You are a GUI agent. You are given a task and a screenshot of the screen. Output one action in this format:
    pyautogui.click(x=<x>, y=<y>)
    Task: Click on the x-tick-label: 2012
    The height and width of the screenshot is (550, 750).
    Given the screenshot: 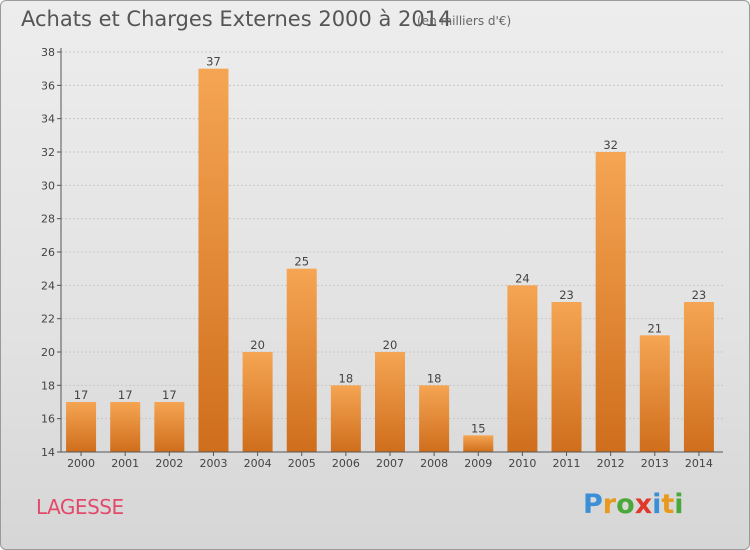 What is the action you would take?
    pyautogui.click(x=611, y=463)
    